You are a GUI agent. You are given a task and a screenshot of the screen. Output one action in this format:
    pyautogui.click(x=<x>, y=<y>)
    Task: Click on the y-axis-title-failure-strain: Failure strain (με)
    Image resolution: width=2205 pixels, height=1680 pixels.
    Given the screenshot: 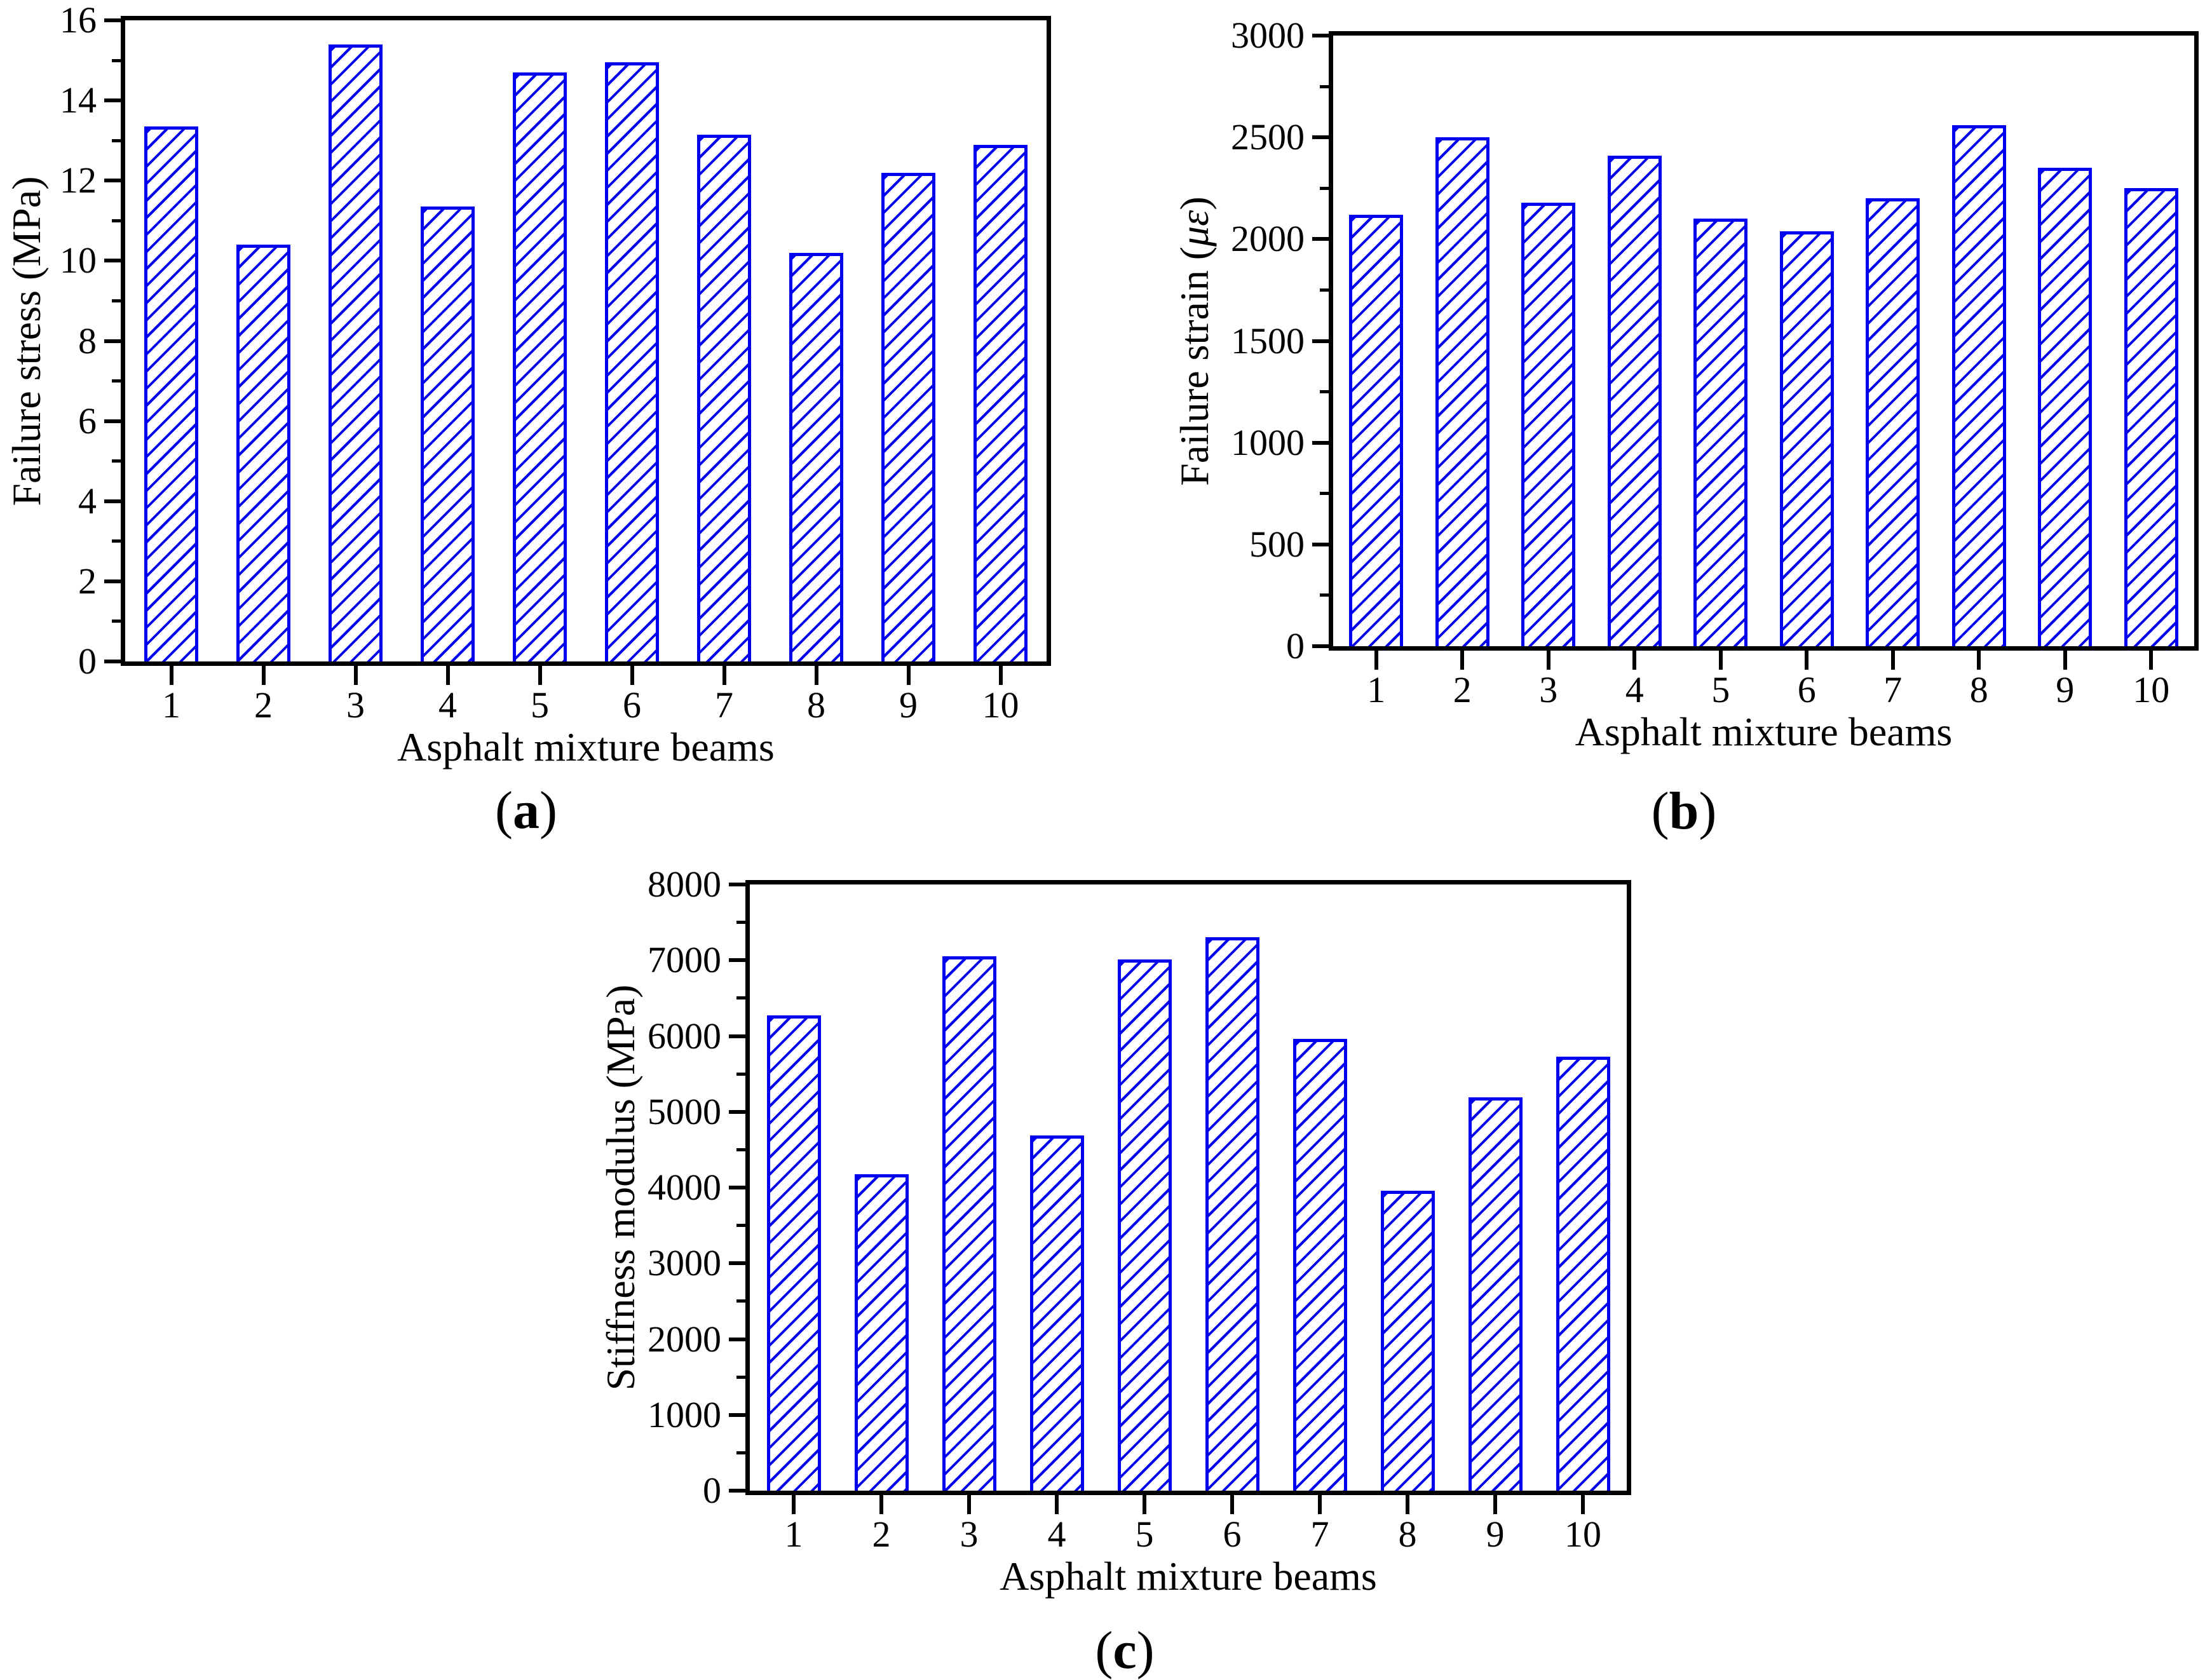 What is the action you would take?
    pyautogui.click(x=1194, y=341)
    